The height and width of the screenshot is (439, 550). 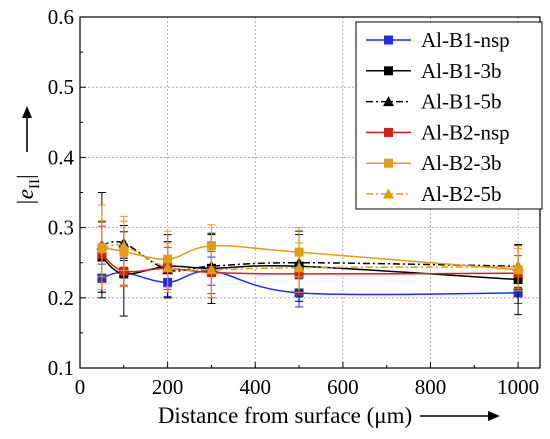 I want to click on y-axis-title-subscript: II, so click(x=35, y=184).